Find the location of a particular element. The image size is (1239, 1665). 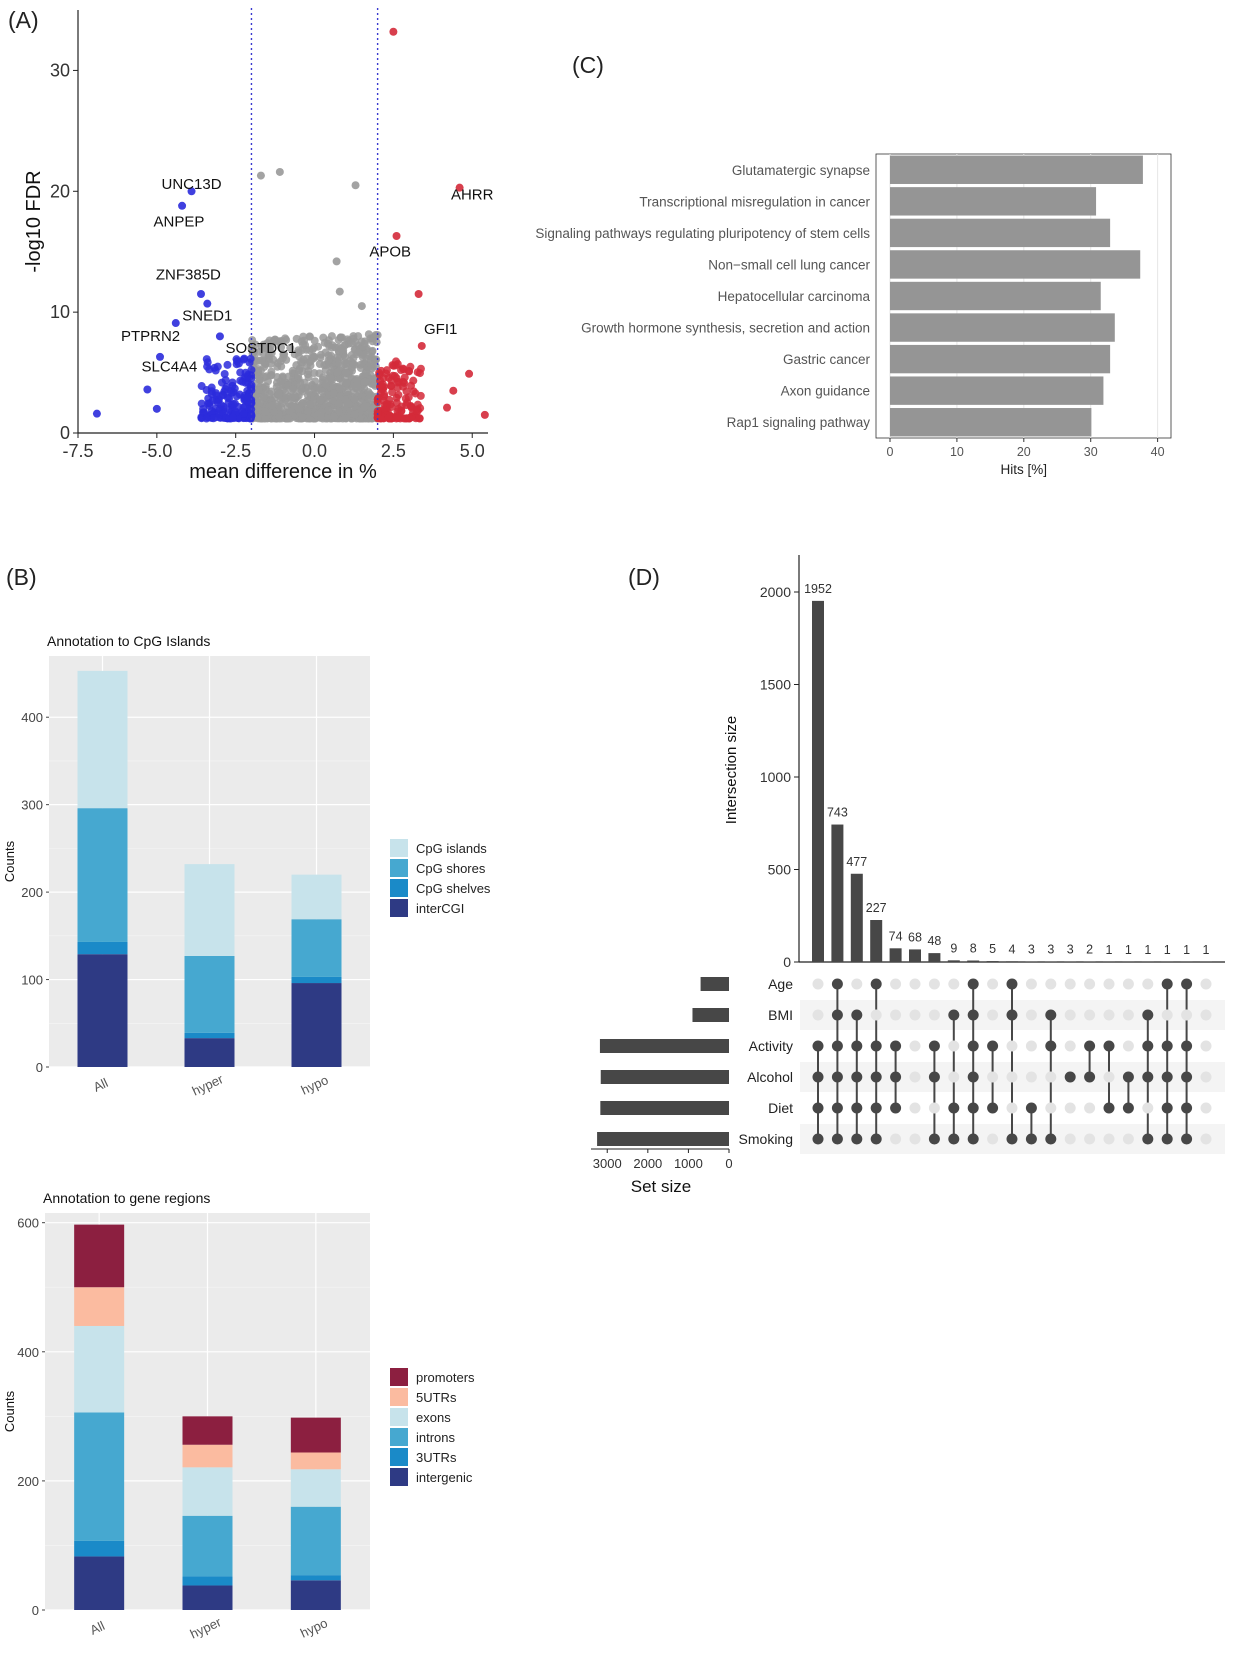

bar-value-label: 74 is located at coordinates (896, 936).